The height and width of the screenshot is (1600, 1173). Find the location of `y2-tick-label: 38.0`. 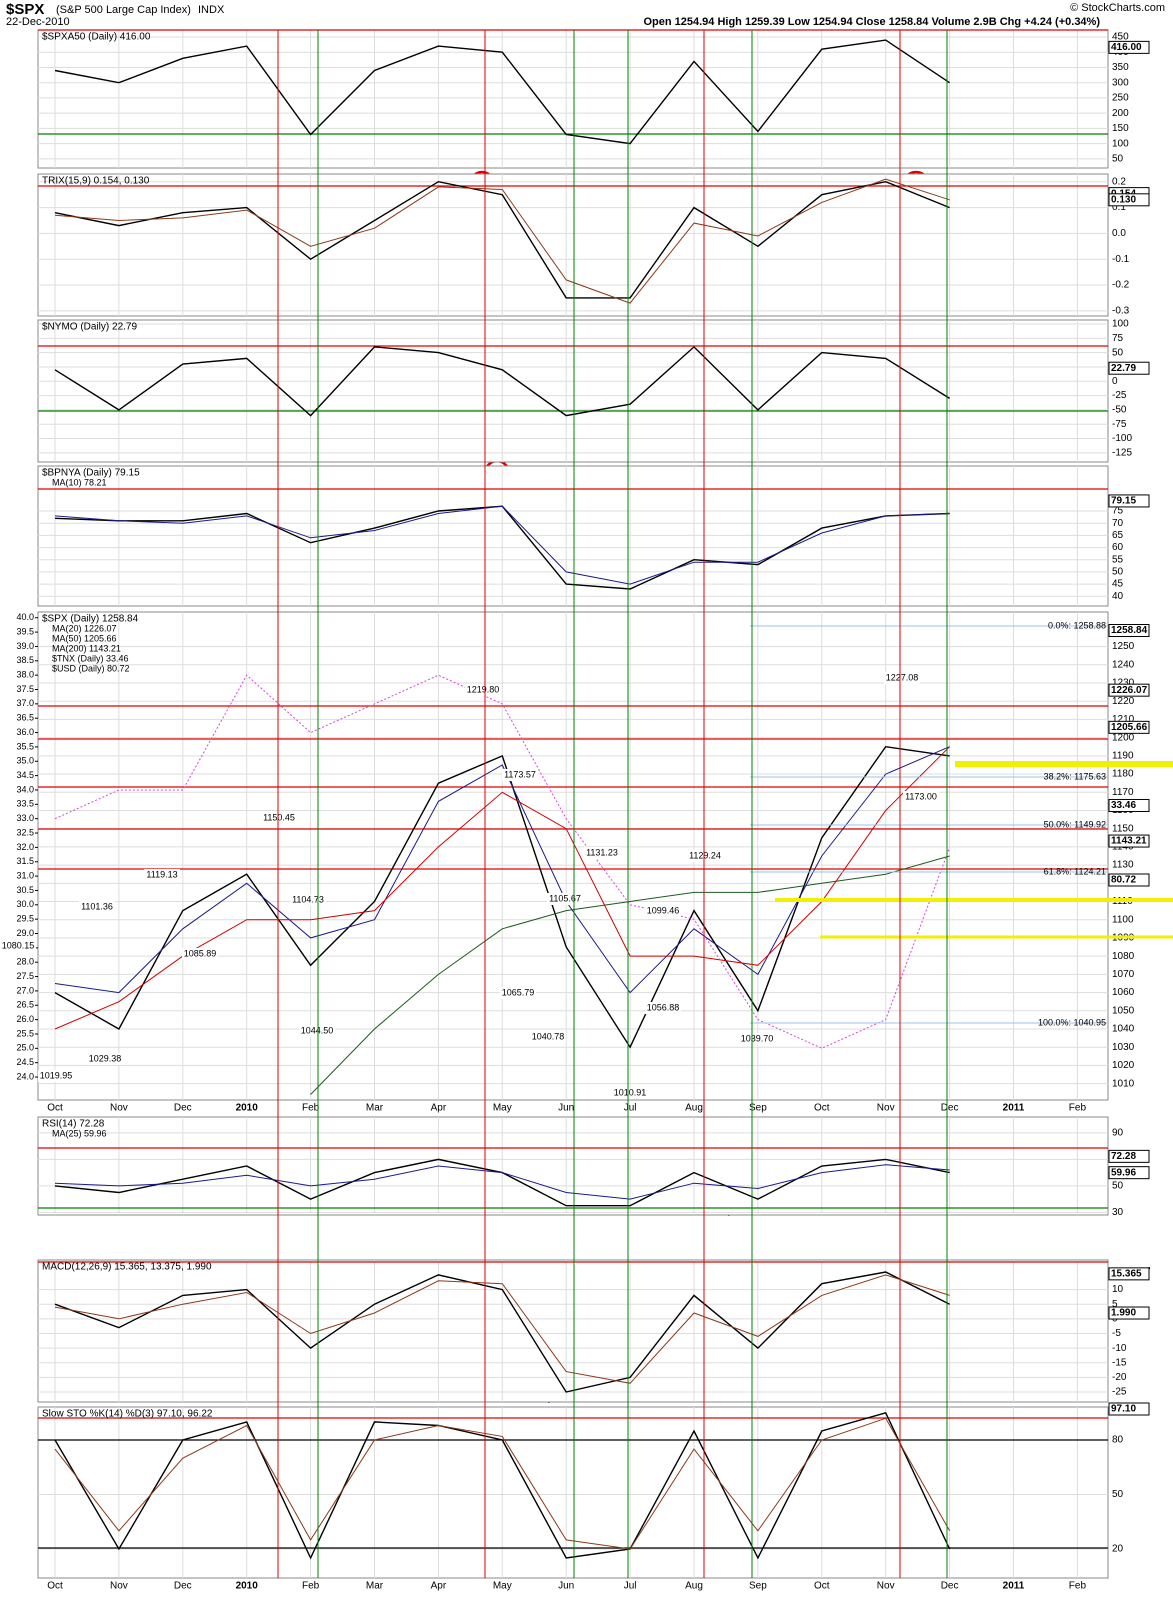

y2-tick-label: 38.0 is located at coordinates (25, 675).